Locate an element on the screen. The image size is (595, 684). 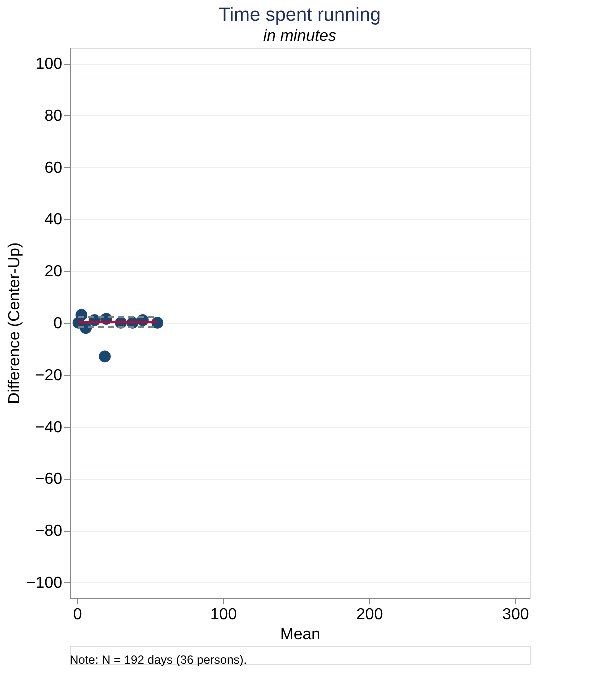
y-axis-title: Difference (Center-Up) is located at coordinates (15, 323).